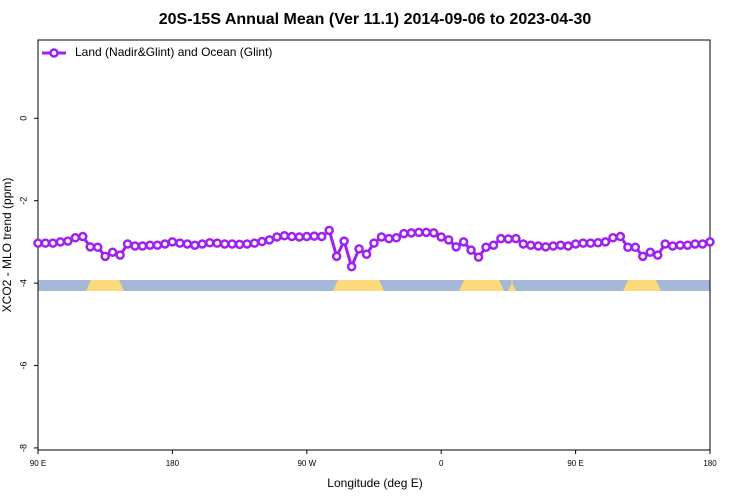  I want to click on x-axis-label: Longitude (deg E), so click(374, 483).